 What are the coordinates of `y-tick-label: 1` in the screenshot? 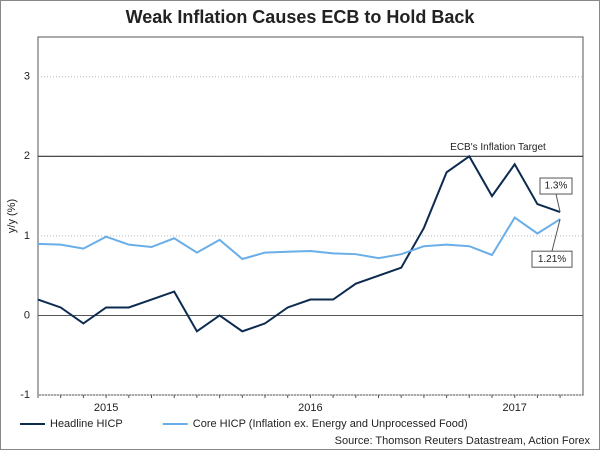 It's located at (27, 236).